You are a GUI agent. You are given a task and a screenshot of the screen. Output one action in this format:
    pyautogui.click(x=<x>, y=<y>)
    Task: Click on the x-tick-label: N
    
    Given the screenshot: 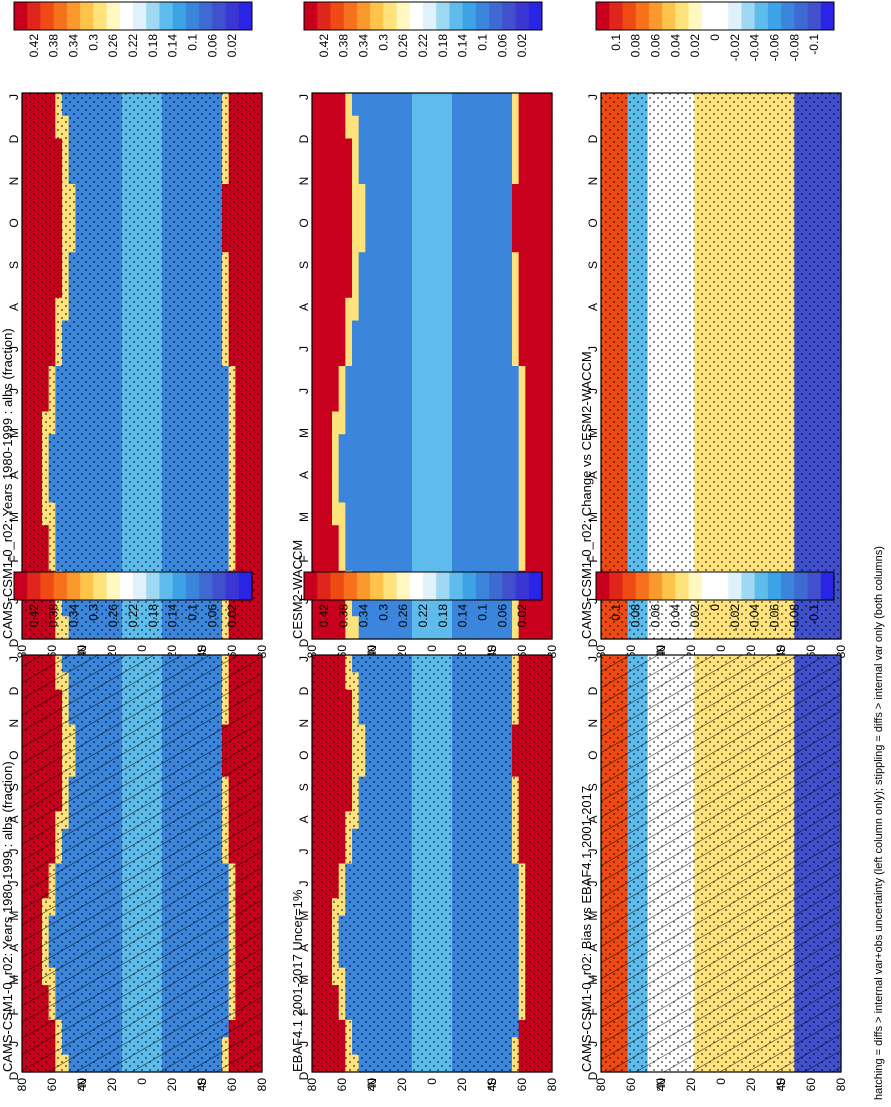 What is the action you would take?
    pyautogui.click(x=14, y=181)
    